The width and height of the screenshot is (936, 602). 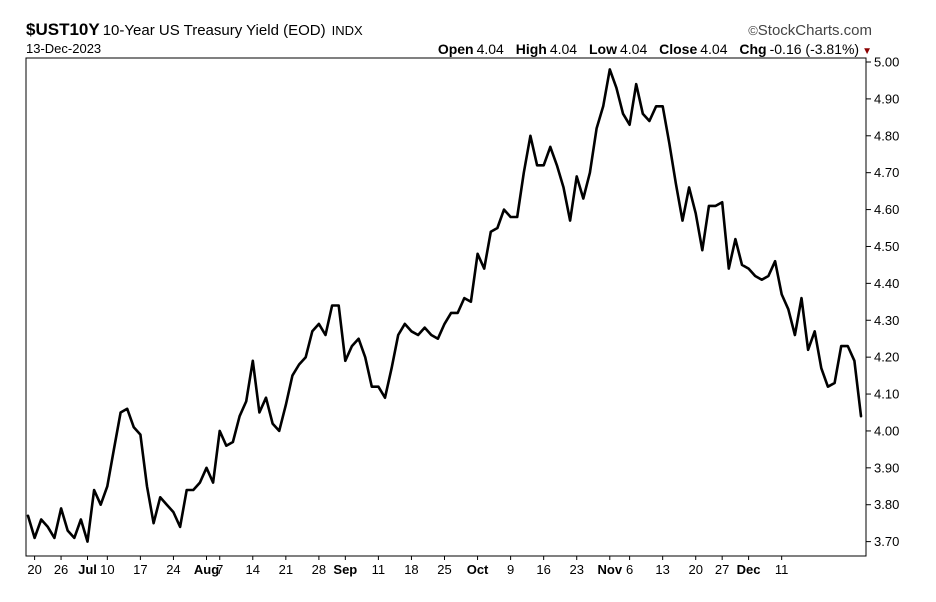 I want to click on y-tick-label: 3.80, so click(x=886, y=504).